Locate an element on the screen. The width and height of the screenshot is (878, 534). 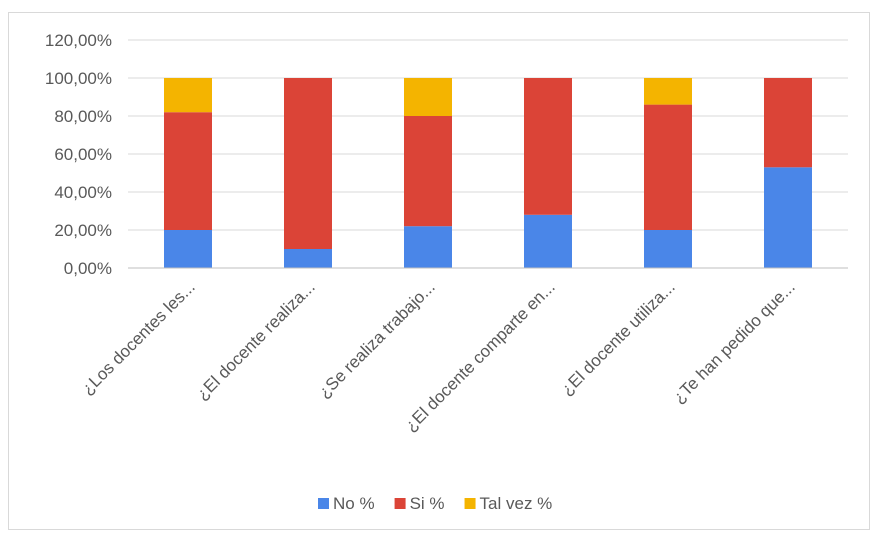
y-tick-label: 60,00% is located at coordinates (83, 154).